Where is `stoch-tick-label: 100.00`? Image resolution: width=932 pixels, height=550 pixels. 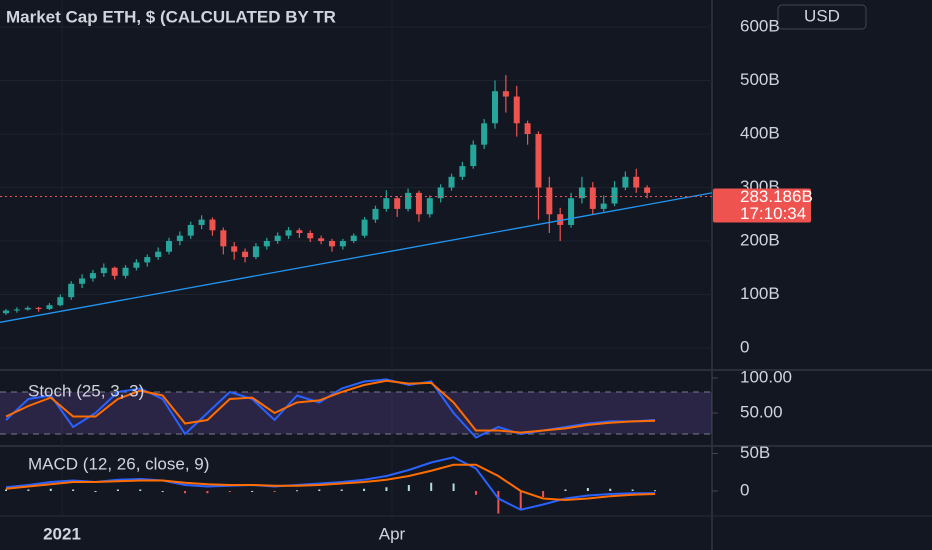
stoch-tick-label: 100.00 is located at coordinates (766, 376).